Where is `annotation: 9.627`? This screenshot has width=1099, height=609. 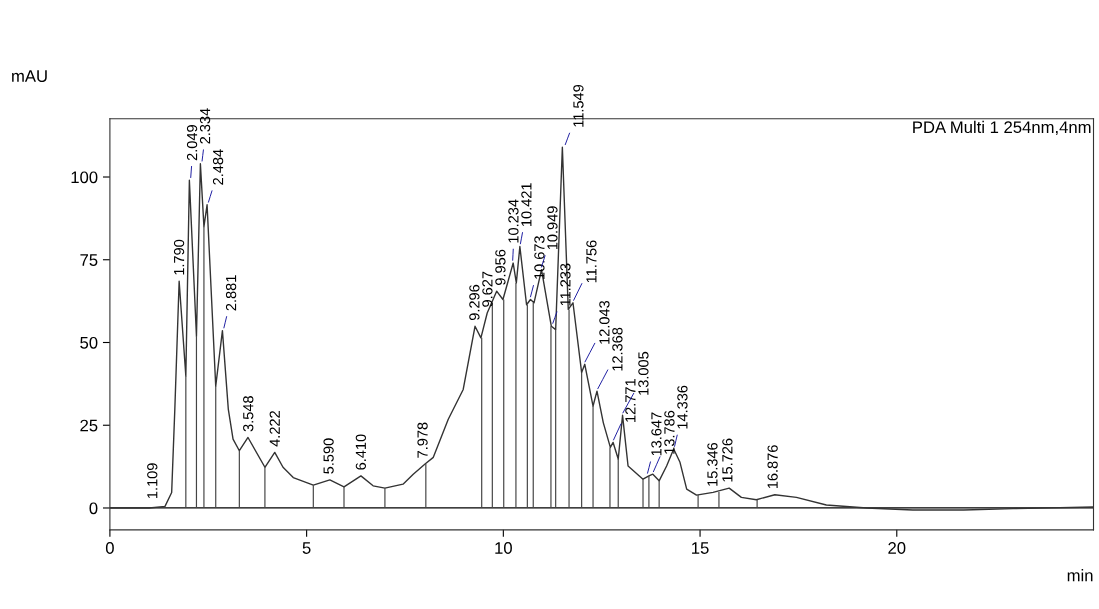
annotation: 9.627 is located at coordinates (487, 289).